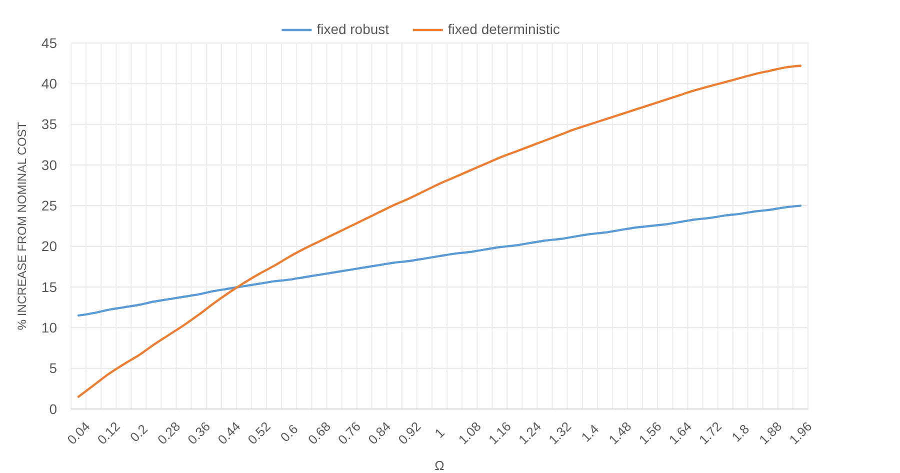 Image resolution: width=900 pixels, height=473 pixels. I want to click on x-tick-label: 1, so click(440, 433).